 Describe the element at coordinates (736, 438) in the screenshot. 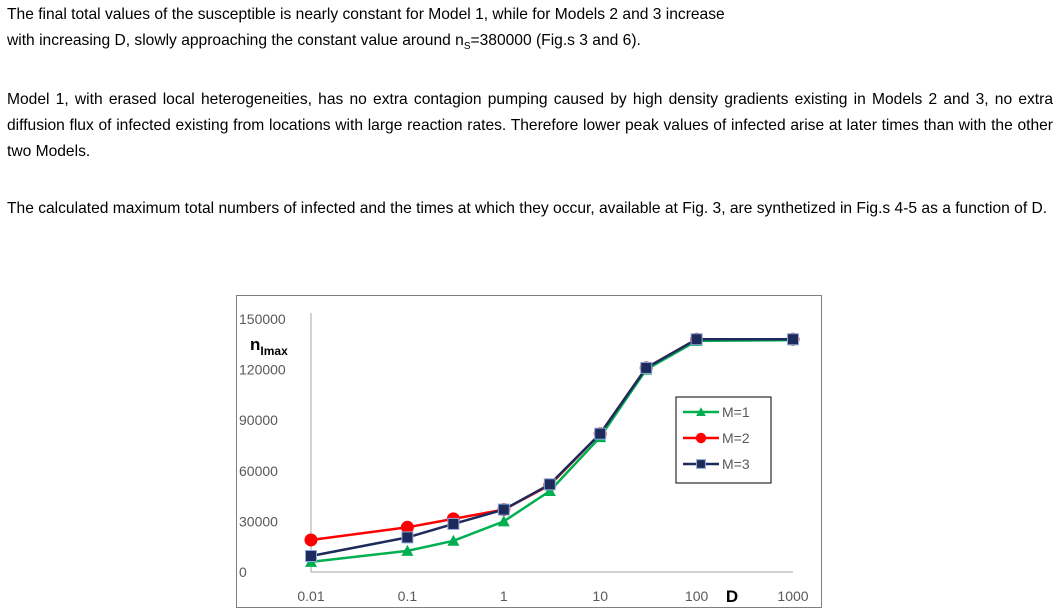

I see `legend-label: M=2` at that location.